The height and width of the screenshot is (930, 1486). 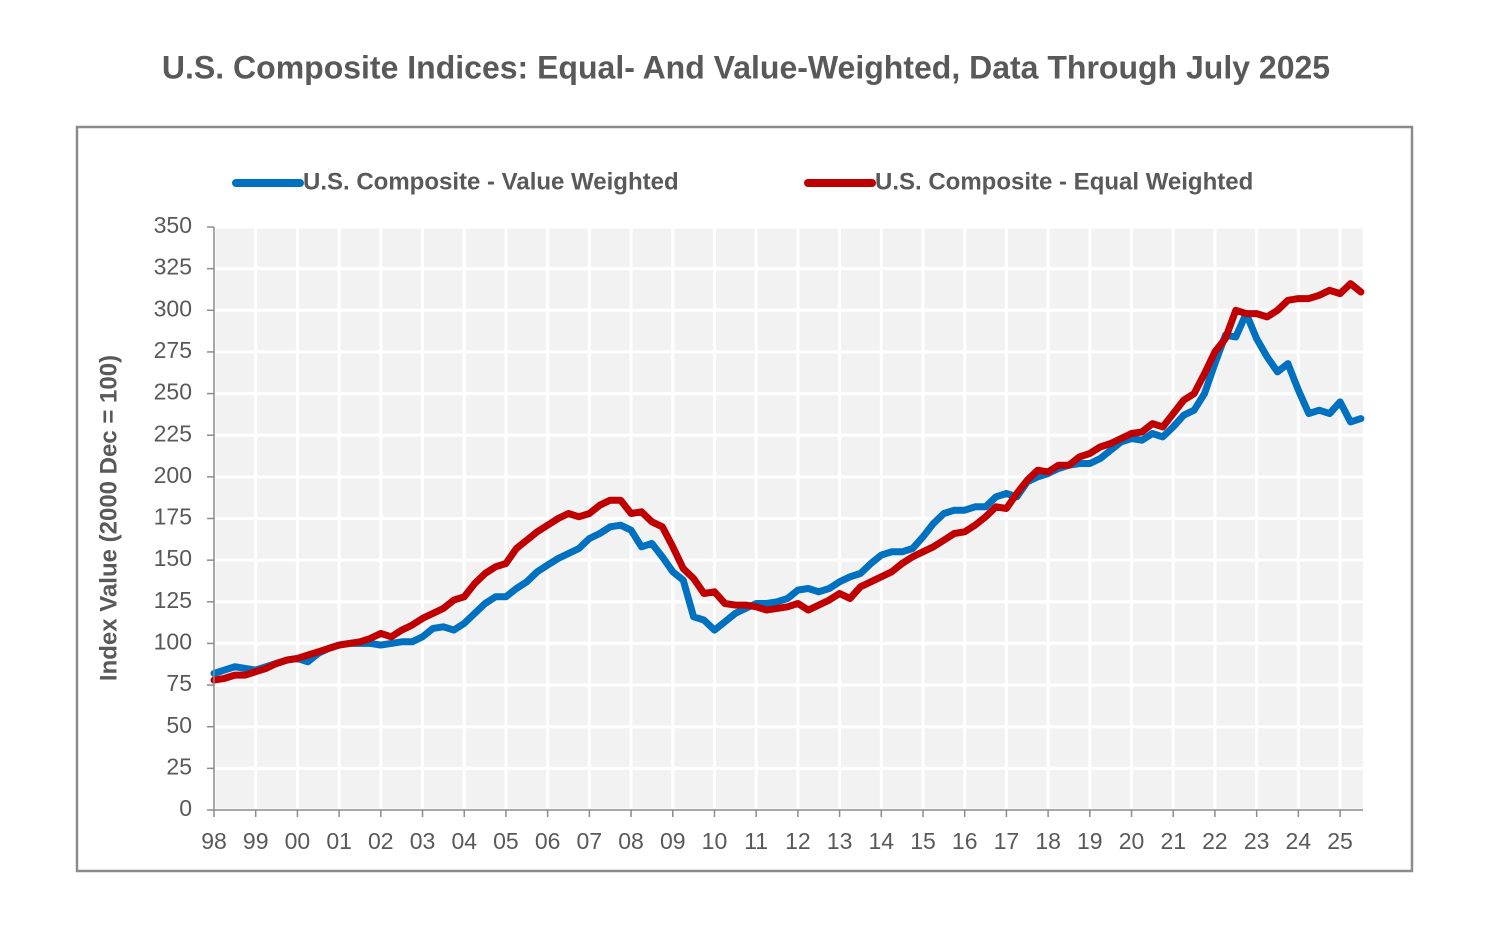 What do you see at coordinates (256, 841) in the screenshot?
I see `x-tick-label: 99` at bounding box center [256, 841].